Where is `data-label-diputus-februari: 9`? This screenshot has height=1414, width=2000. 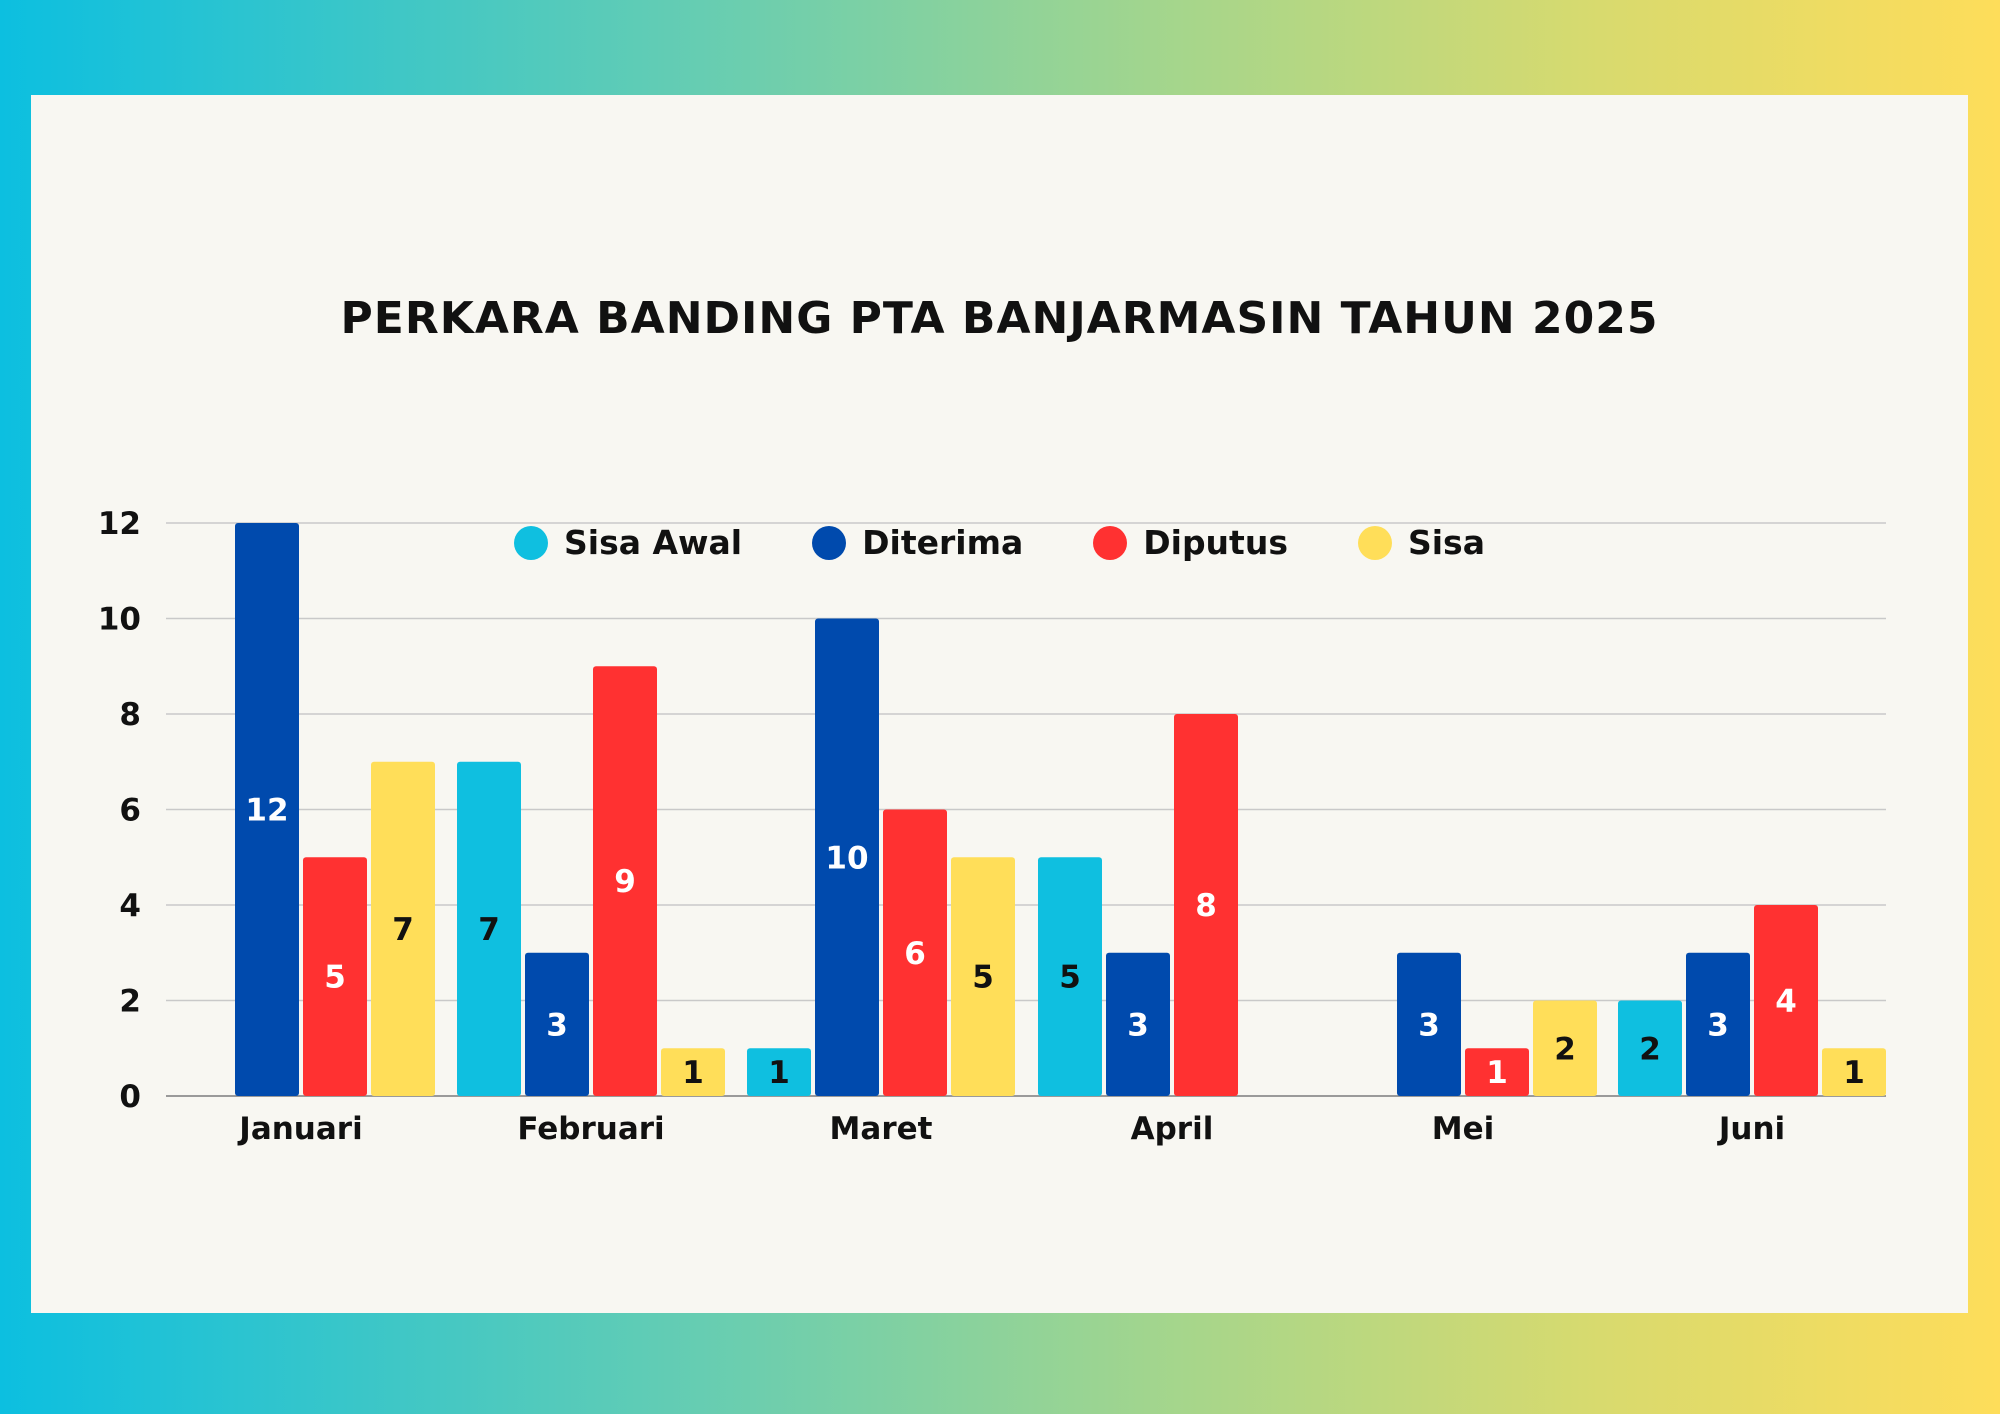 data-label-diputus-februari: 9 is located at coordinates (625, 882).